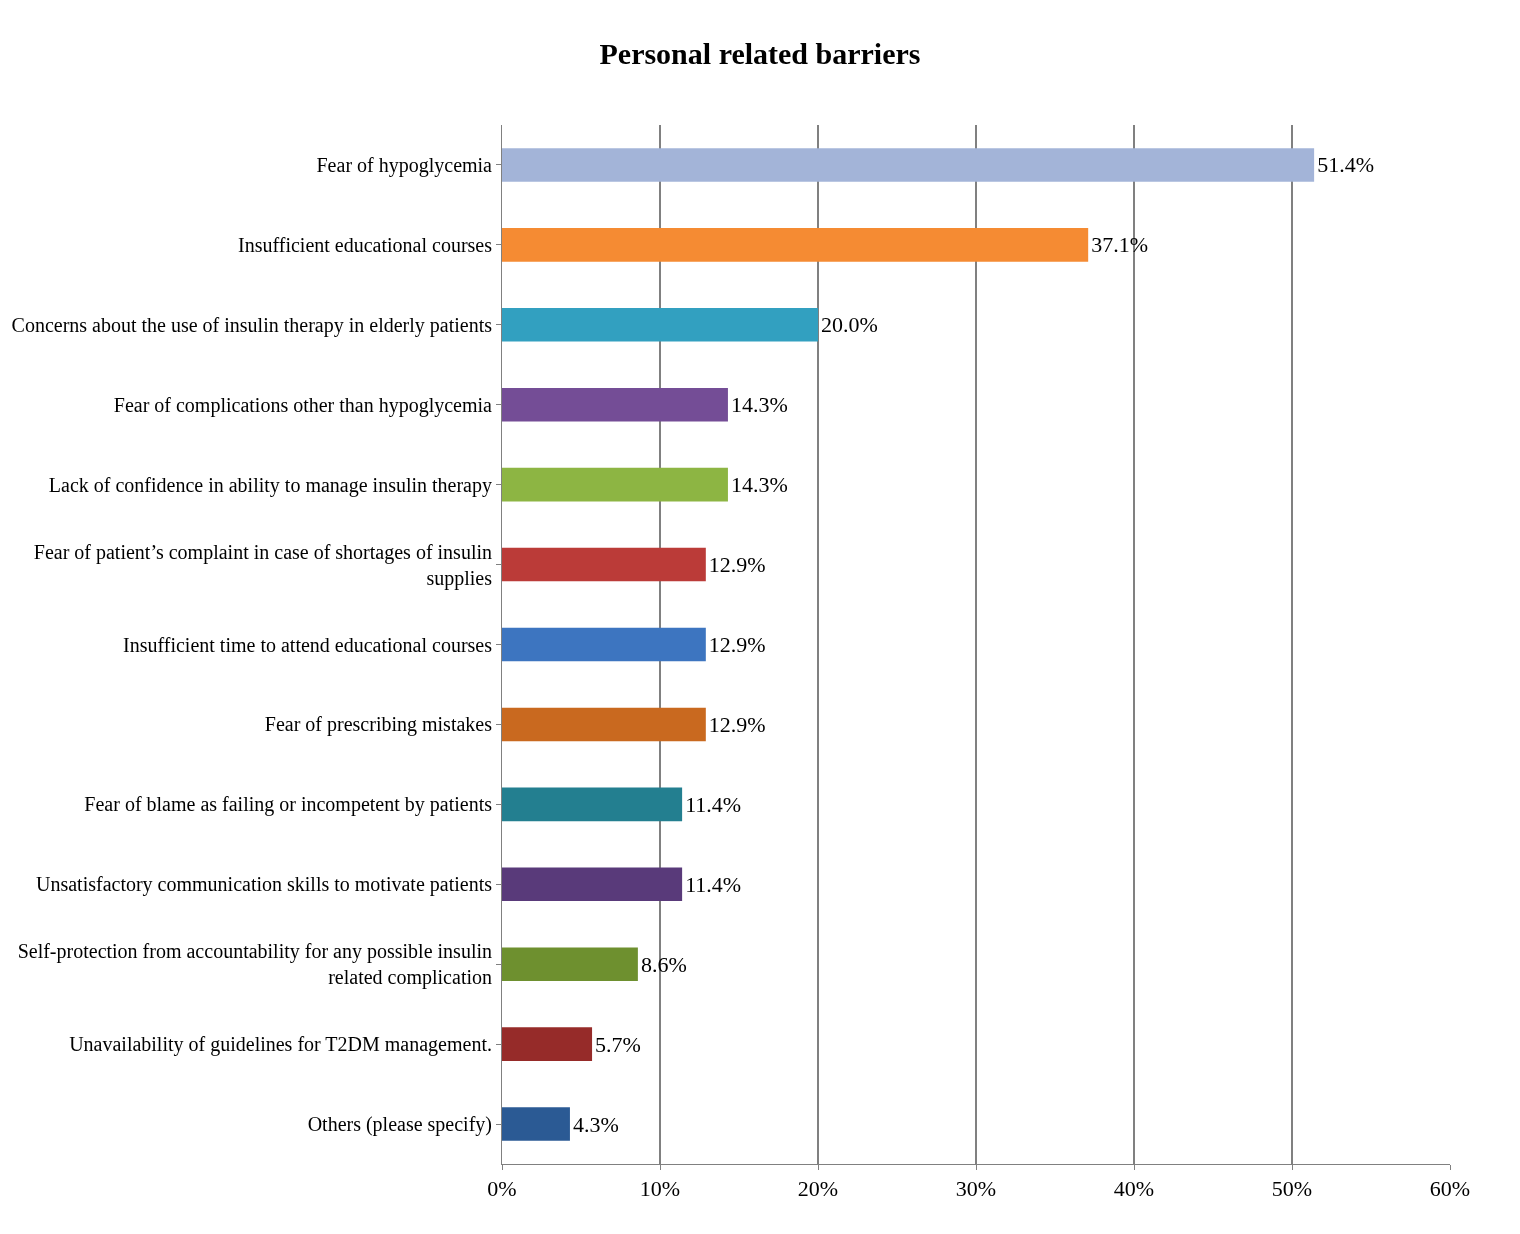 Image resolution: width=1520 pixels, height=1234 pixels. I want to click on x-tick-label: 50%, so click(1292, 1189).